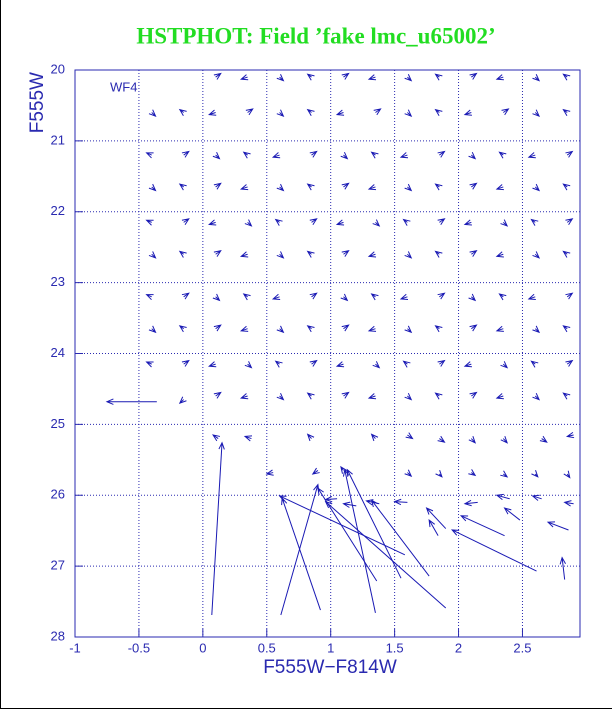  I want to click on y-tick-label: 25, so click(58, 423).